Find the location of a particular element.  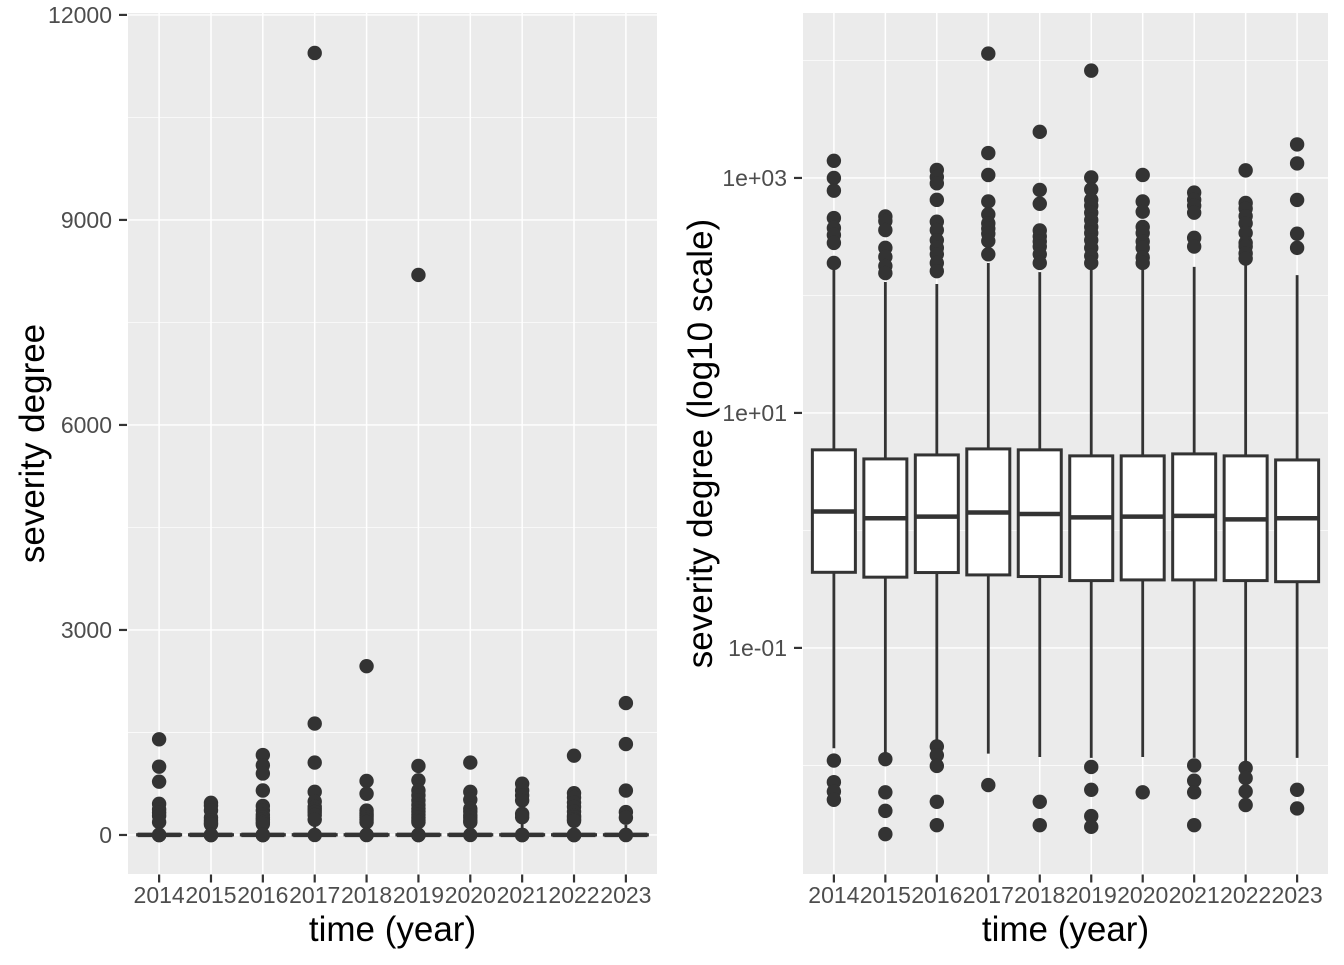

y-tick-label: 9000 is located at coordinates (86, 220).